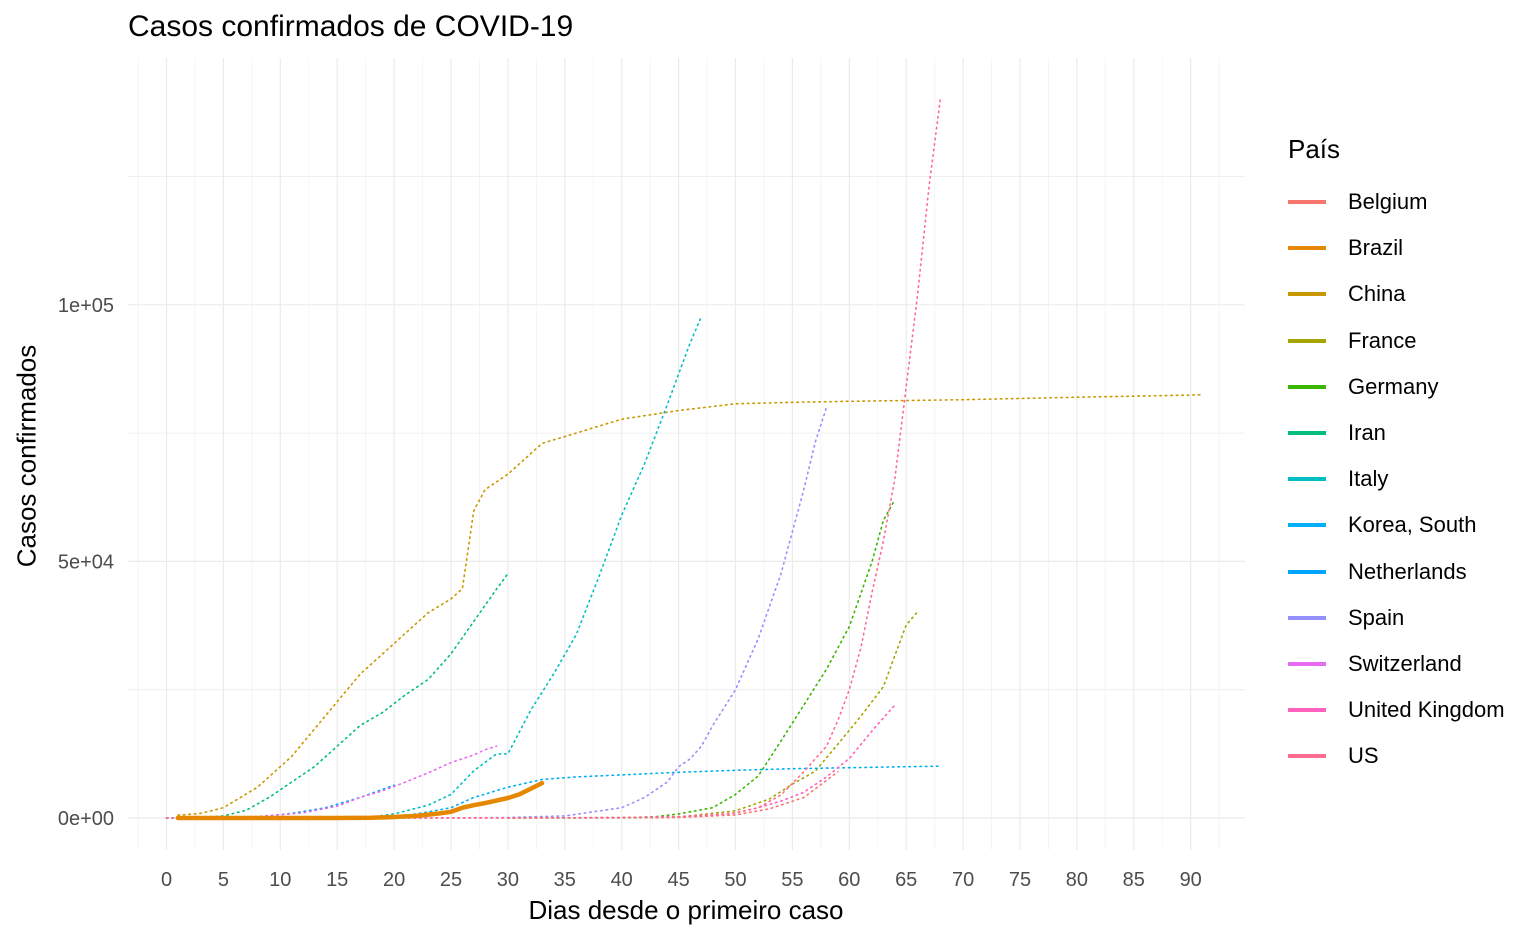  What do you see at coordinates (735, 880) in the screenshot?
I see `x-tick-label: 50` at bounding box center [735, 880].